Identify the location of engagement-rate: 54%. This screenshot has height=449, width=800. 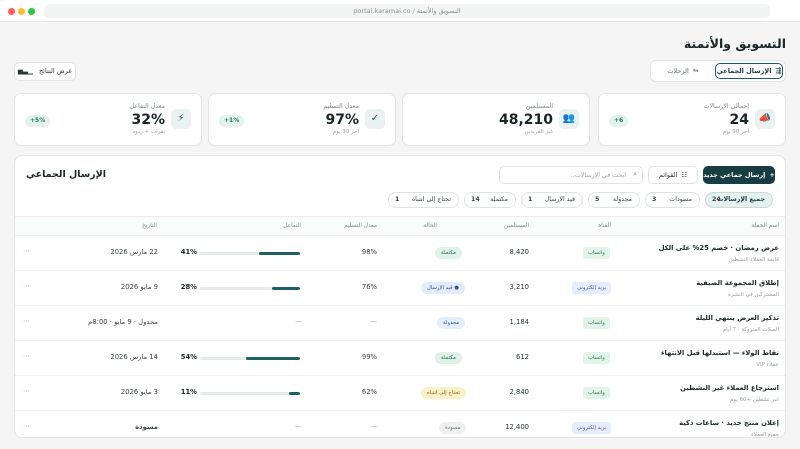
(188, 357).